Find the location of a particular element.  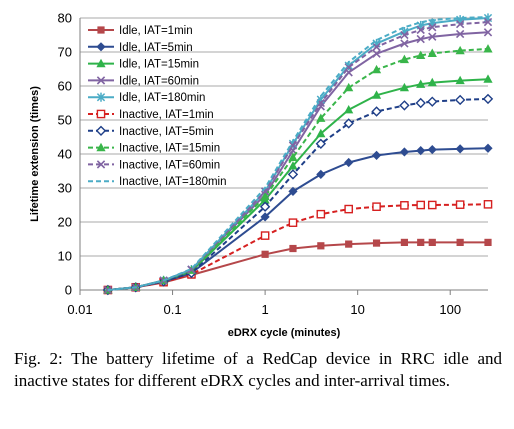

y-tick-label: 30 is located at coordinates (65, 188).